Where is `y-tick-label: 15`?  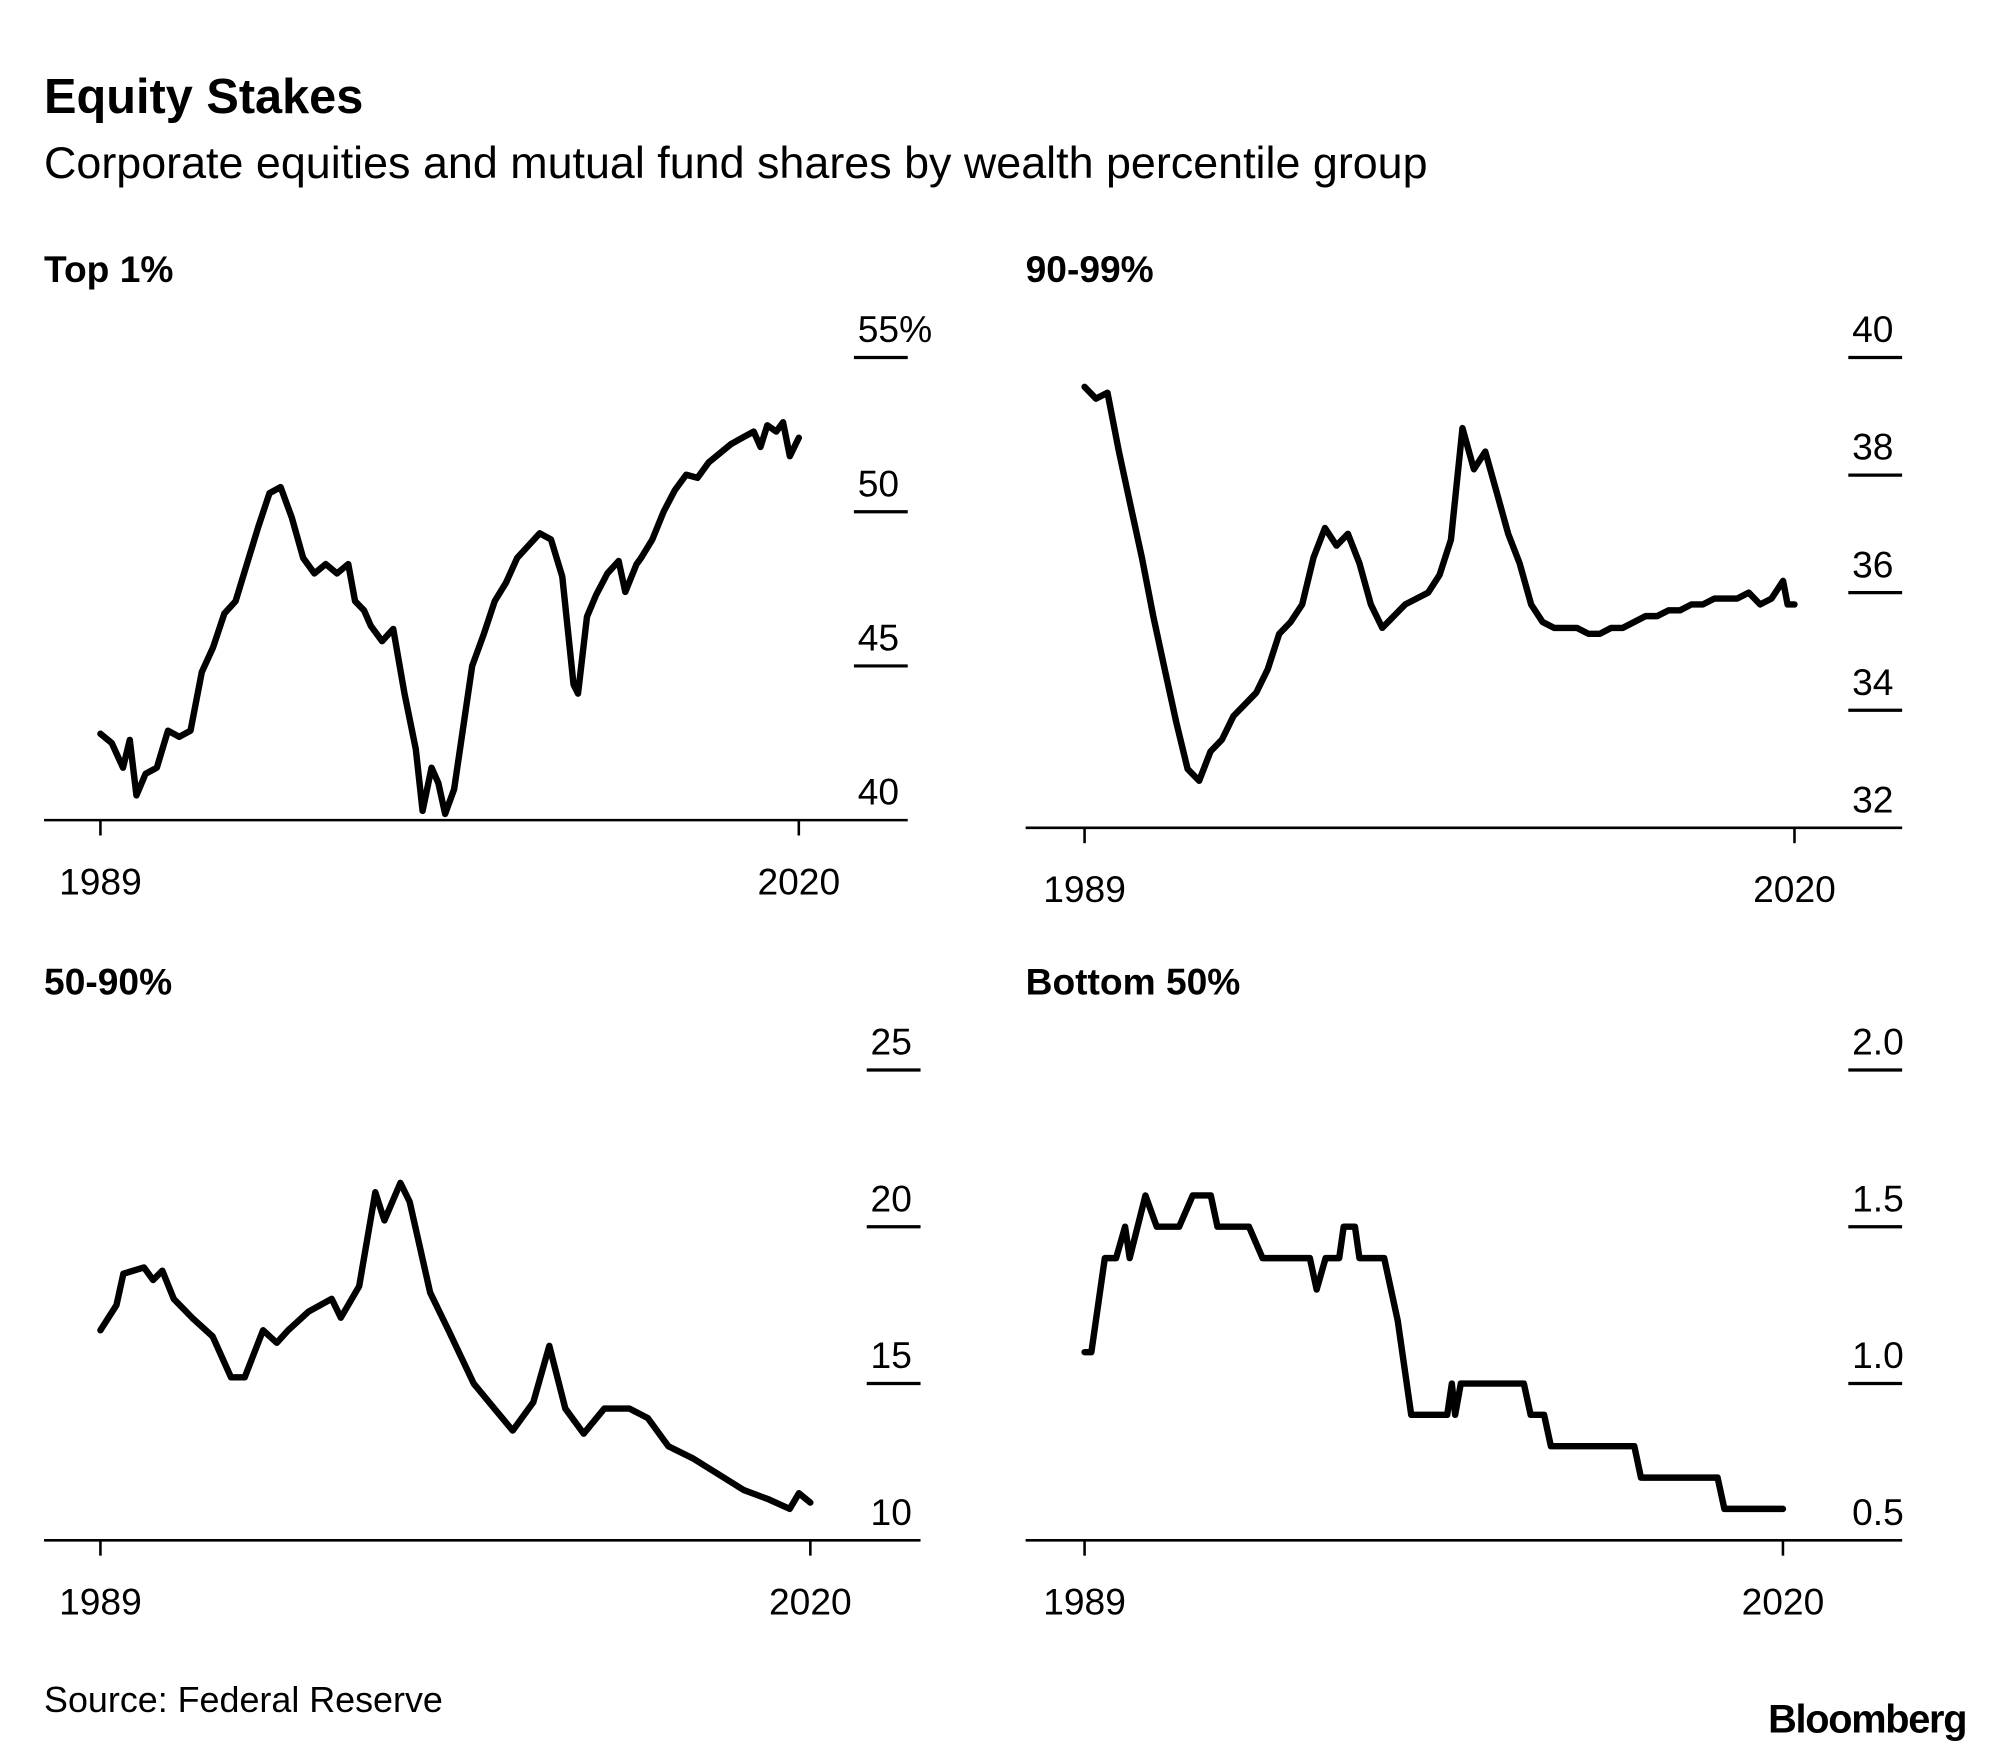 y-tick-label: 15 is located at coordinates (891, 1355).